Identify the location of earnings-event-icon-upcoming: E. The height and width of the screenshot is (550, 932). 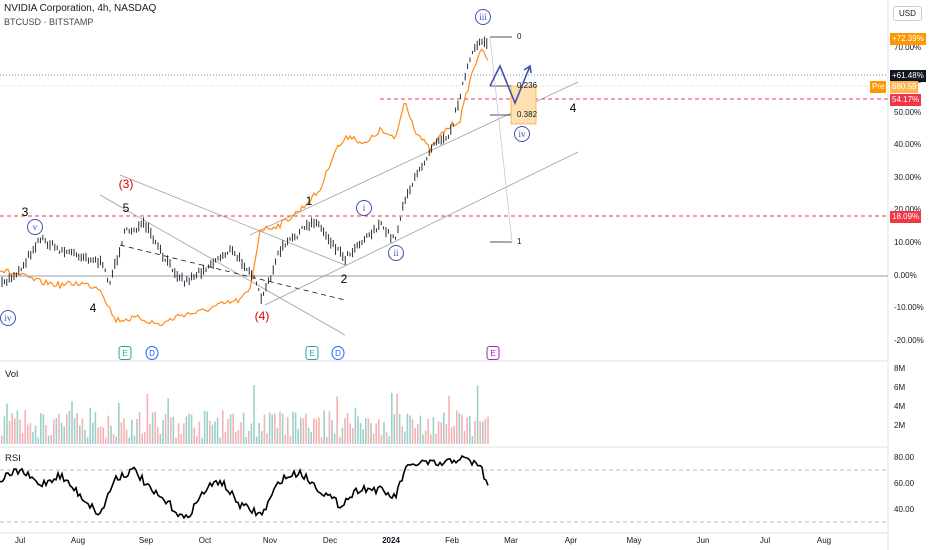
(493, 353).